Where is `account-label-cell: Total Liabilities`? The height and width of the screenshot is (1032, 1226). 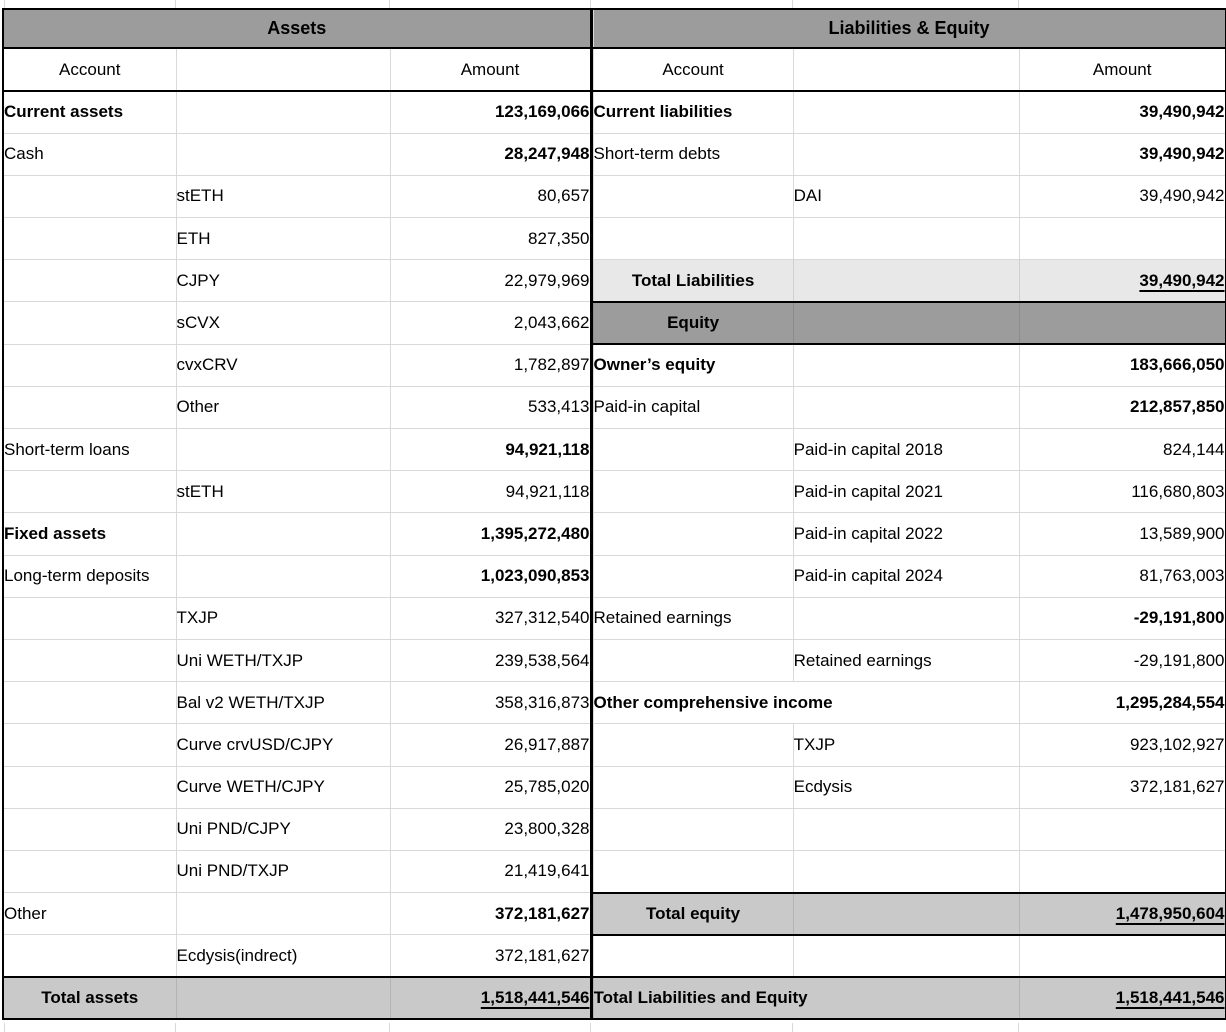
account-label-cell: Total Liabilities is located at coordinates (693, 281).